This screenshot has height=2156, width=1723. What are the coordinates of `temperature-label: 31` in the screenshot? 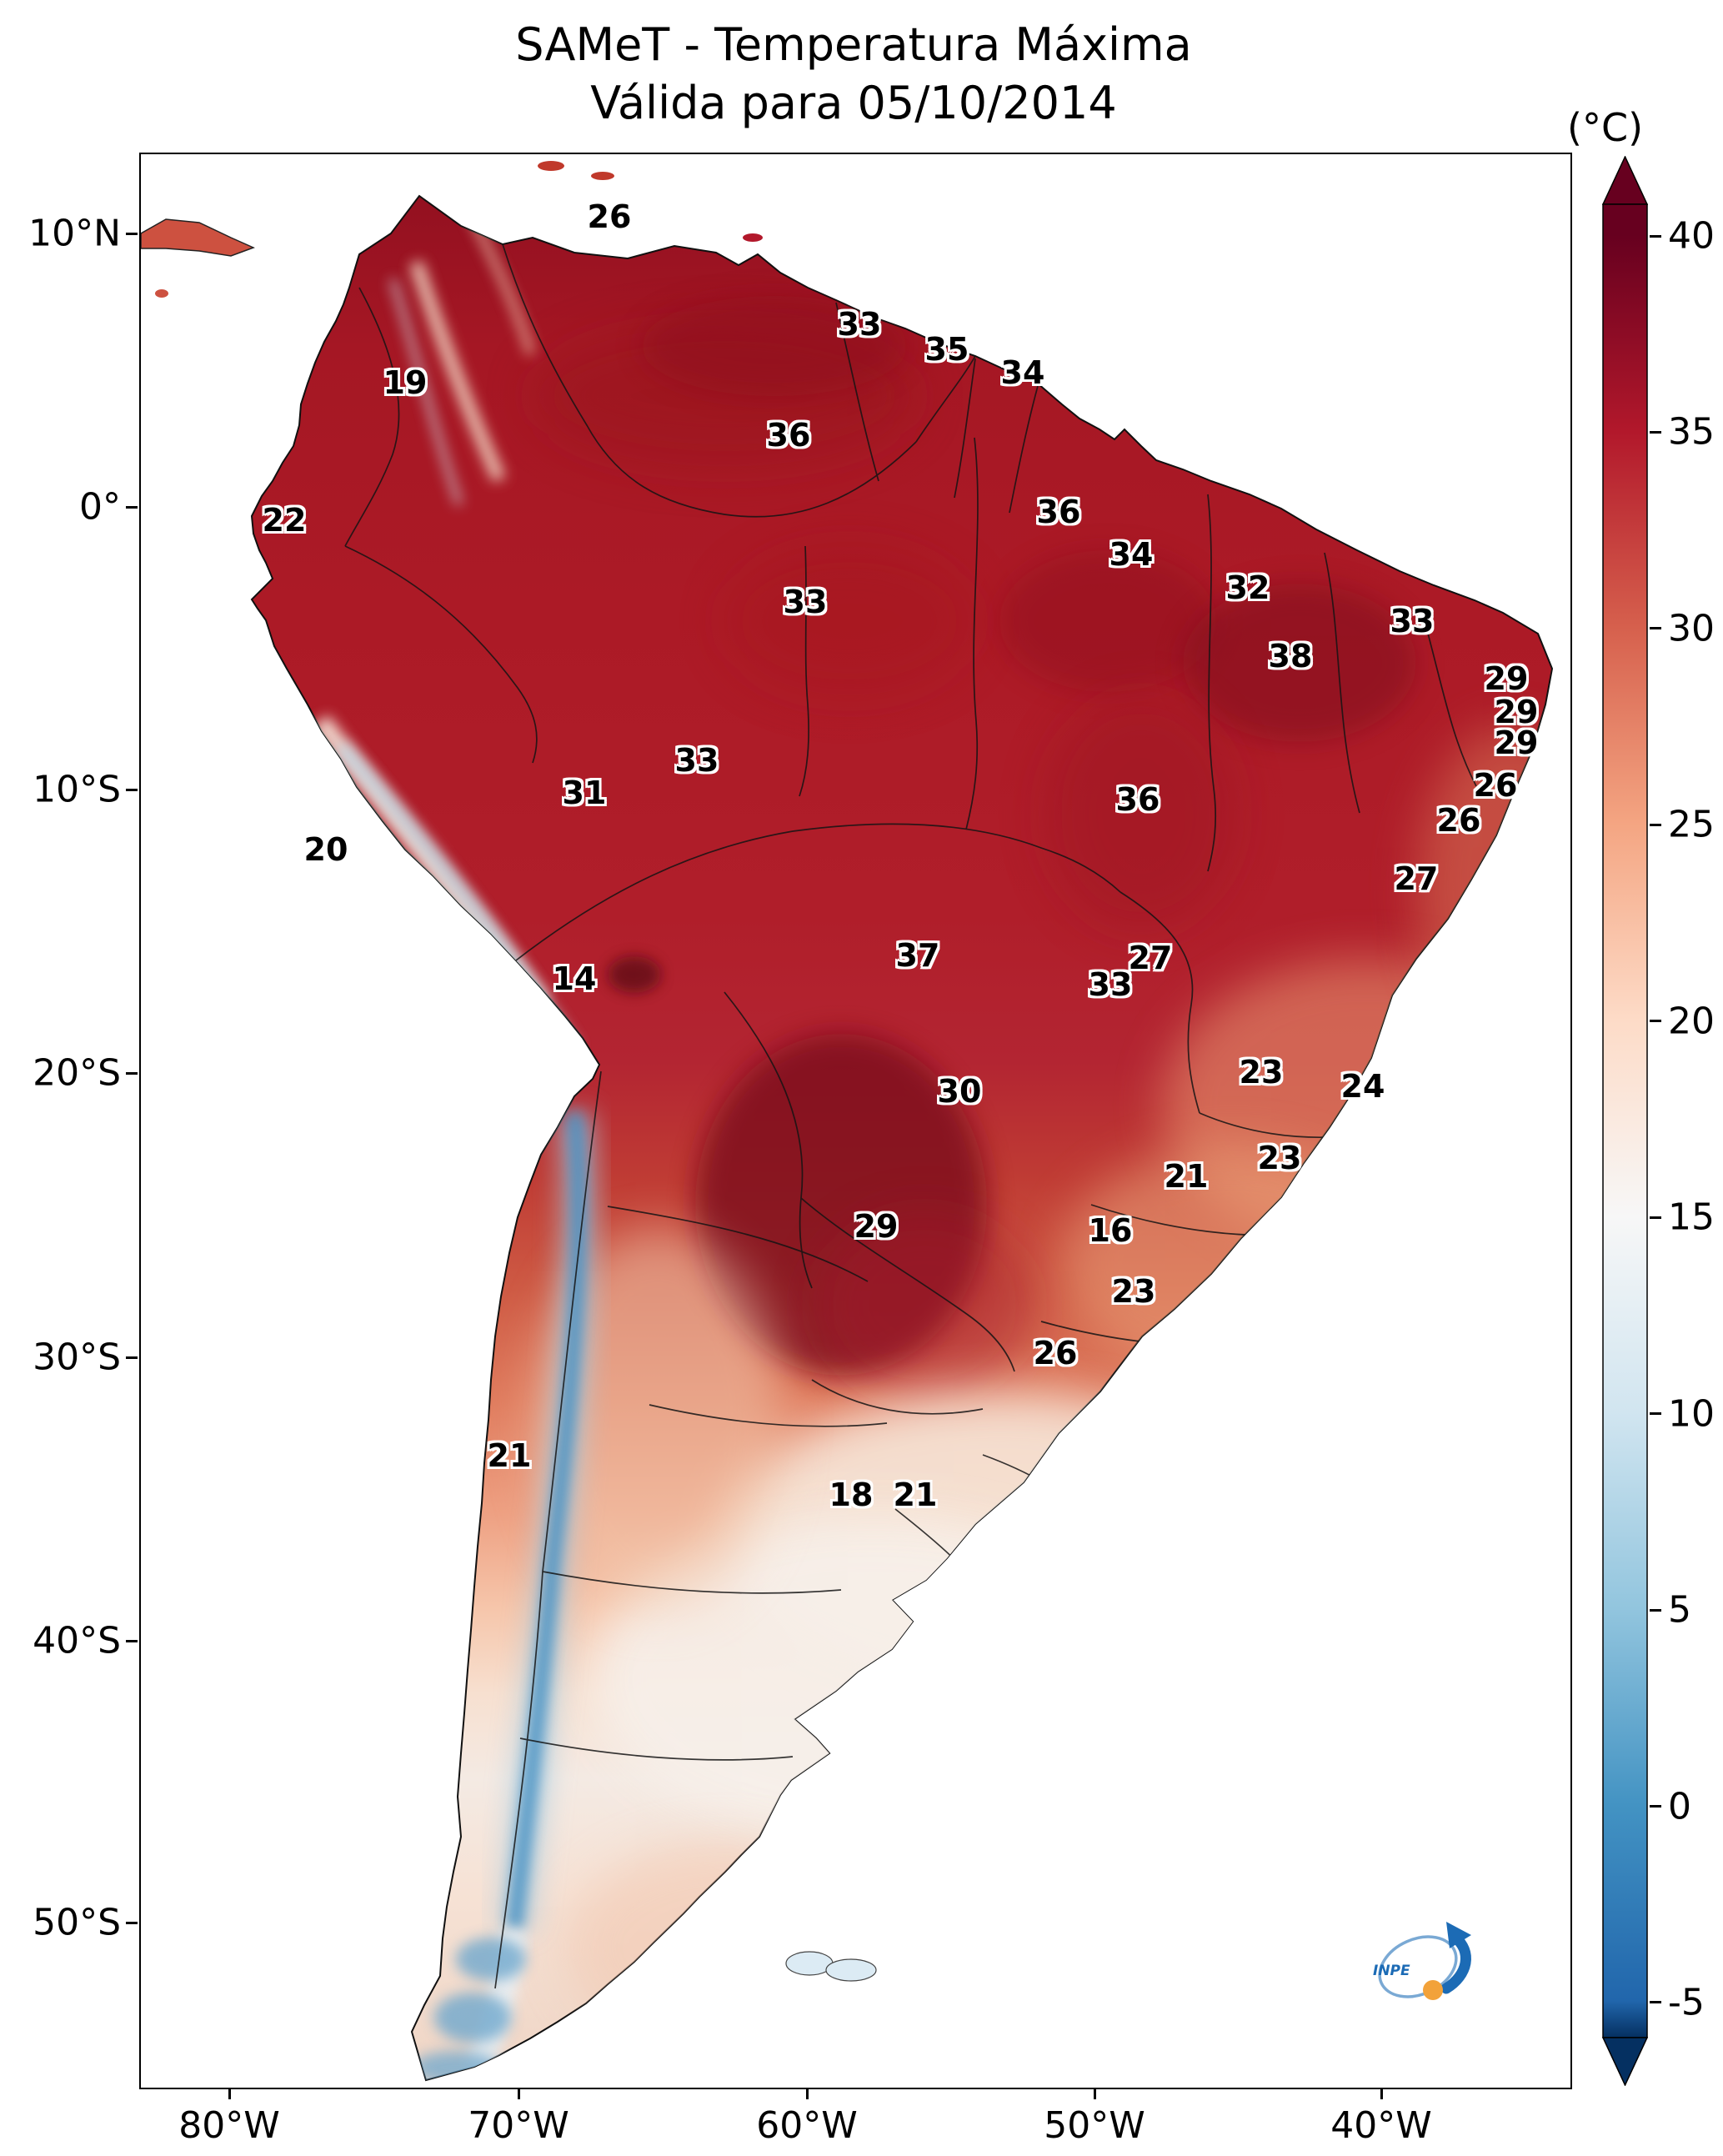 It's located at (584, 793).